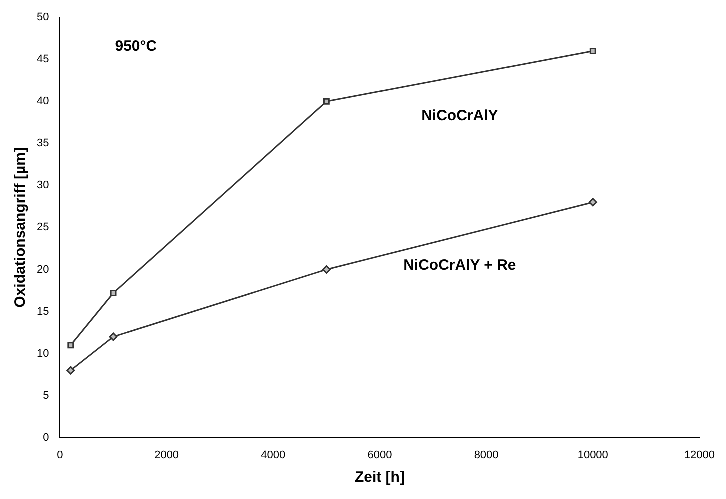 The image size is (726, 499). Describe the element at coordinates (379, 477) in the screenshot. I see `x-axis-title: Zeit [h]` at that location.